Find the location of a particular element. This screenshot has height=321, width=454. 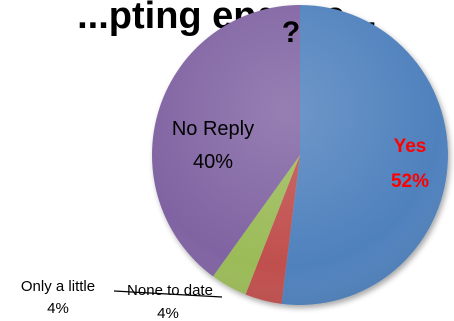

label-yes-name: Yes is located at coordinates (410, 146).